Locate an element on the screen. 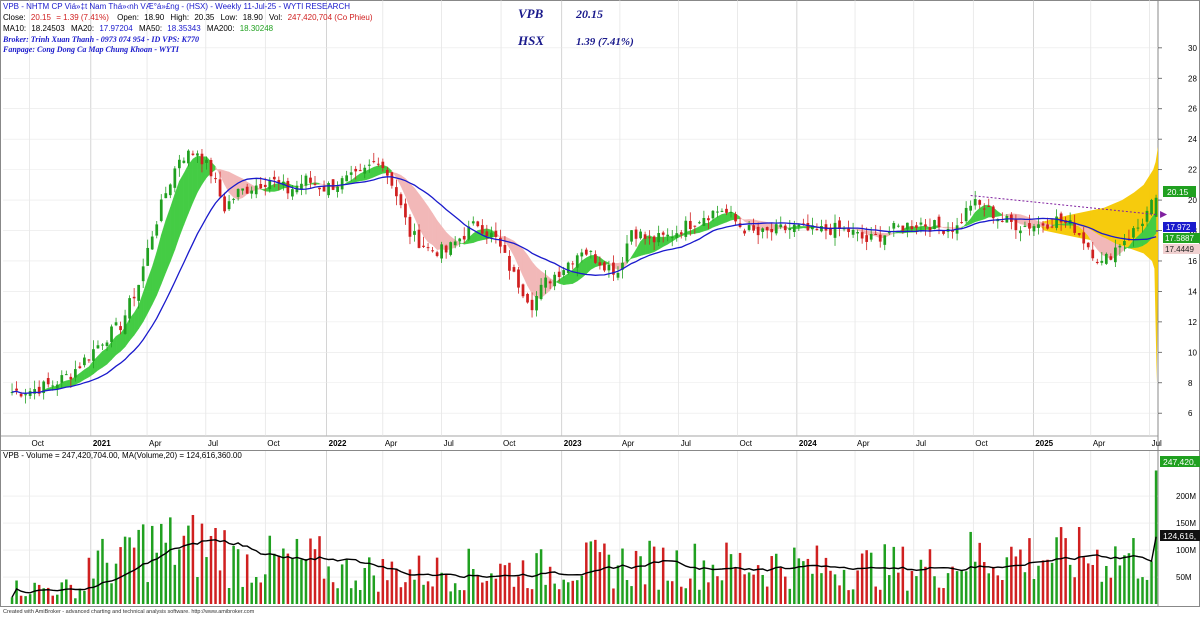 This screenshot has height=621, width=1200. x-tick-label: 2024 is located at coordinates (808, 443).